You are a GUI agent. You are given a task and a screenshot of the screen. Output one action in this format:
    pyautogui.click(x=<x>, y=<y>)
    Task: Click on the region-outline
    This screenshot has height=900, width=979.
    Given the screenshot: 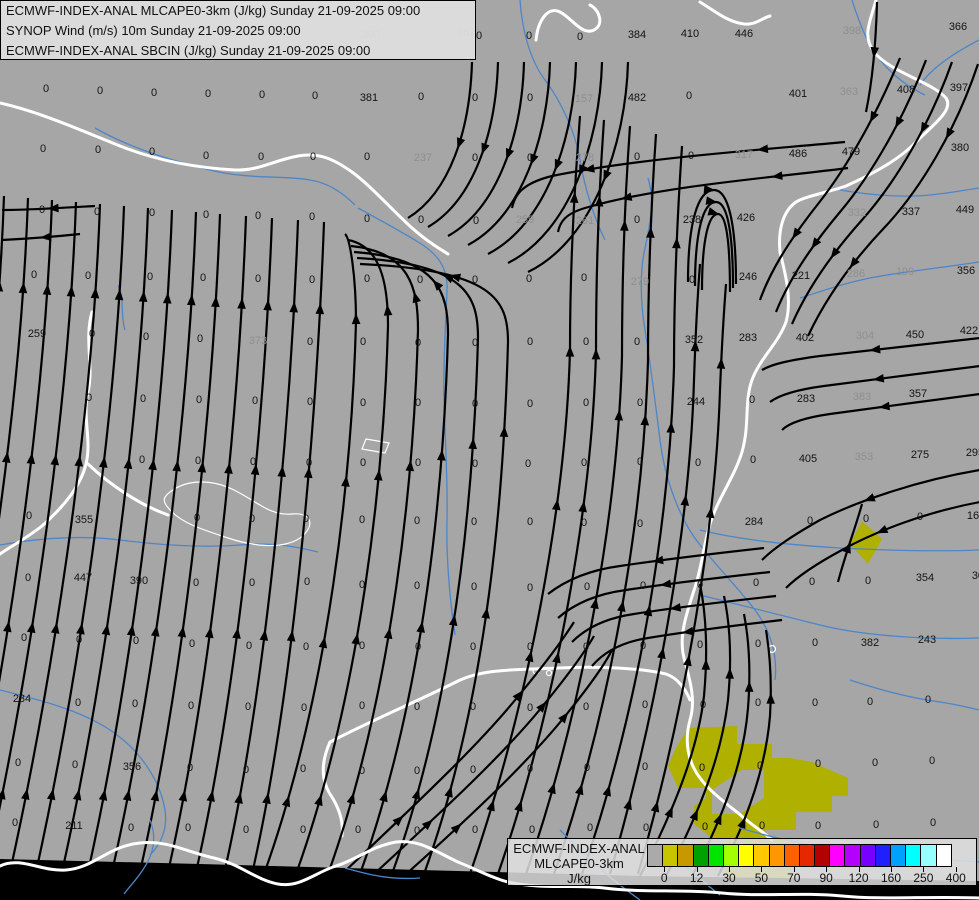 What is the action you would take?
    pyautogui.click(x=237, y=514)
    